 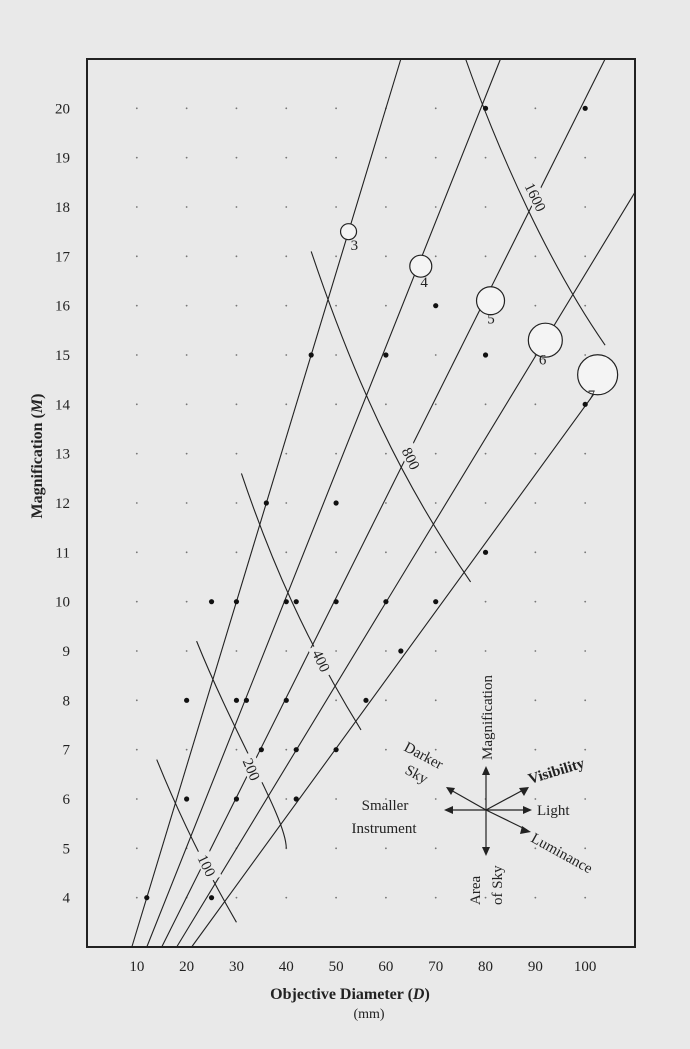 What do you see at coordinates (498, 885) in the screenshot?
I see `compass-down-label-2: of Sky` at bounding box center [498, 885].